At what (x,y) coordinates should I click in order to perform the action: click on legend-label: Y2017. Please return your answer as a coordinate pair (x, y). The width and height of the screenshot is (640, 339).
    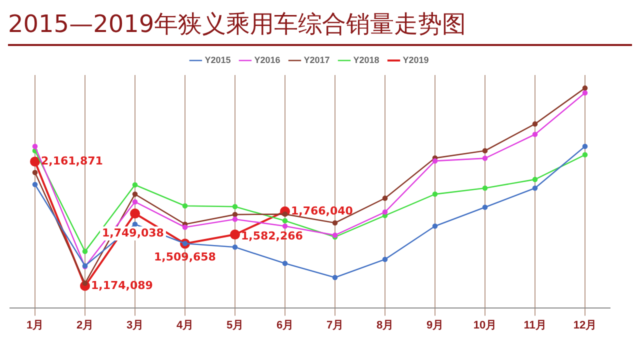
    Looking at the image, I should click on (317, 59).